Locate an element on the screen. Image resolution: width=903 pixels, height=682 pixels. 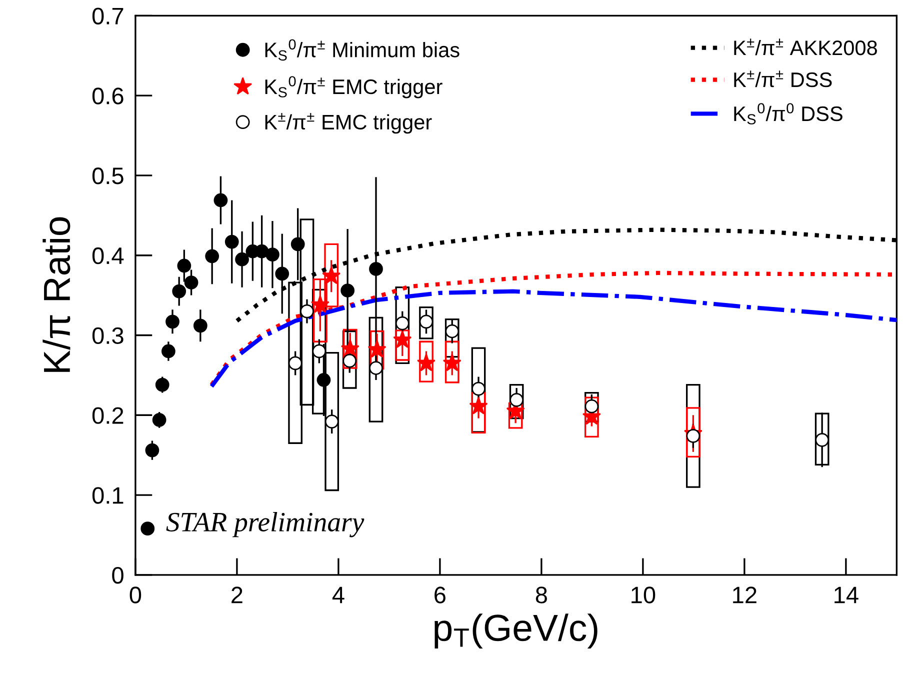
x-tick-label: 8 is located at coordinates (541, 595).